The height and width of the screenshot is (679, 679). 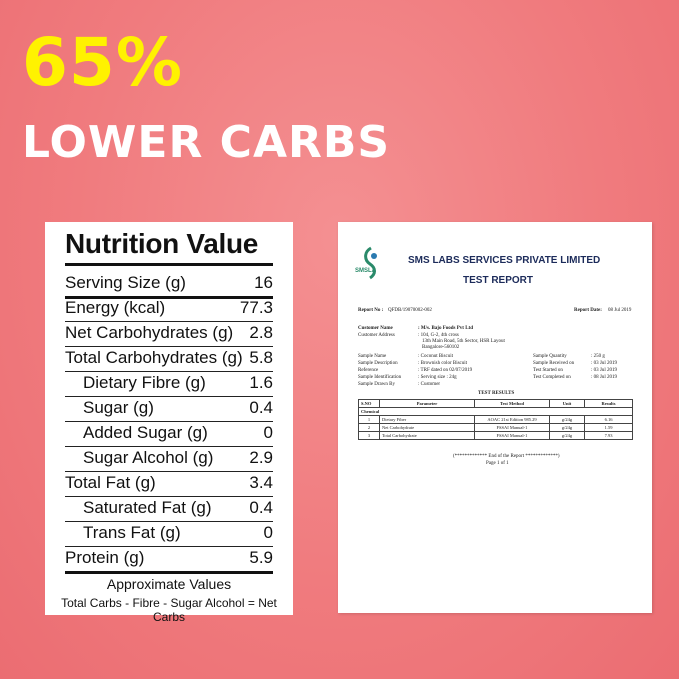 What do you see at coordinates (438, 335) in the screenshot?
I see `address-line-1: : 104, G-2, 4th cross` at bounding box center [438, 335].